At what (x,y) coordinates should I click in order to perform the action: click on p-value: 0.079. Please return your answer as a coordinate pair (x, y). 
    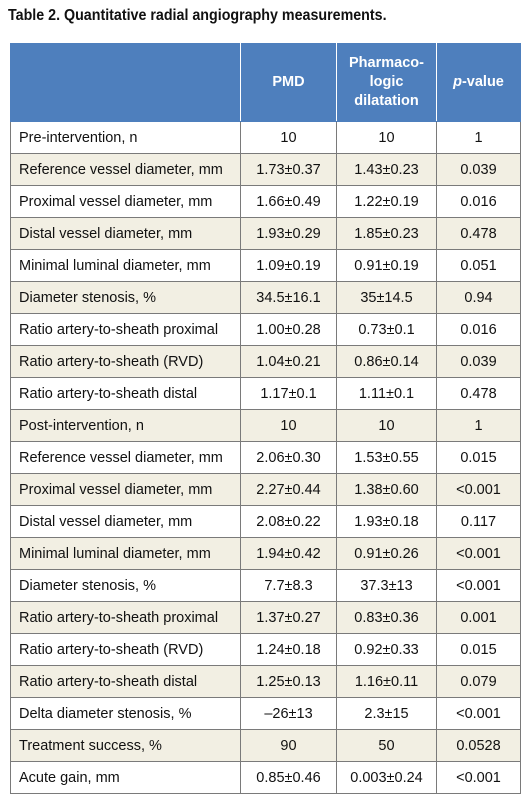
    Looking at the image, I should click on (478, 681).